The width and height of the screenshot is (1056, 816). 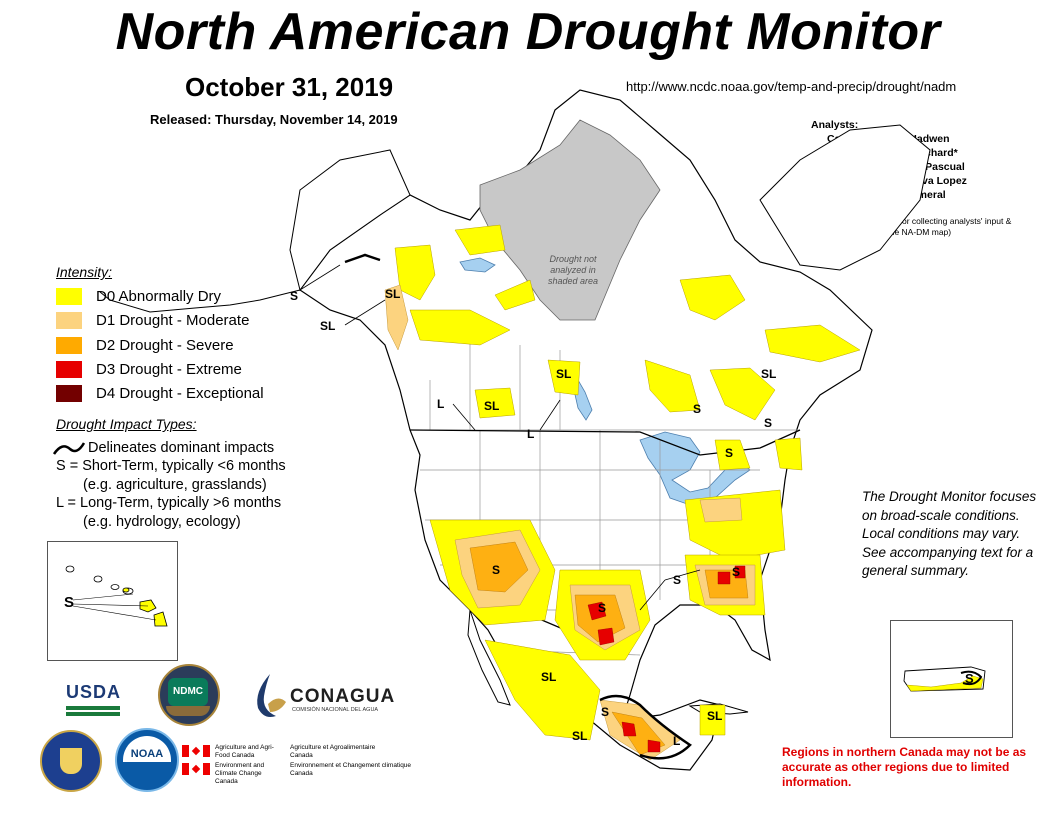 I want to click on swatch-d1, so click(x=69, y=320).